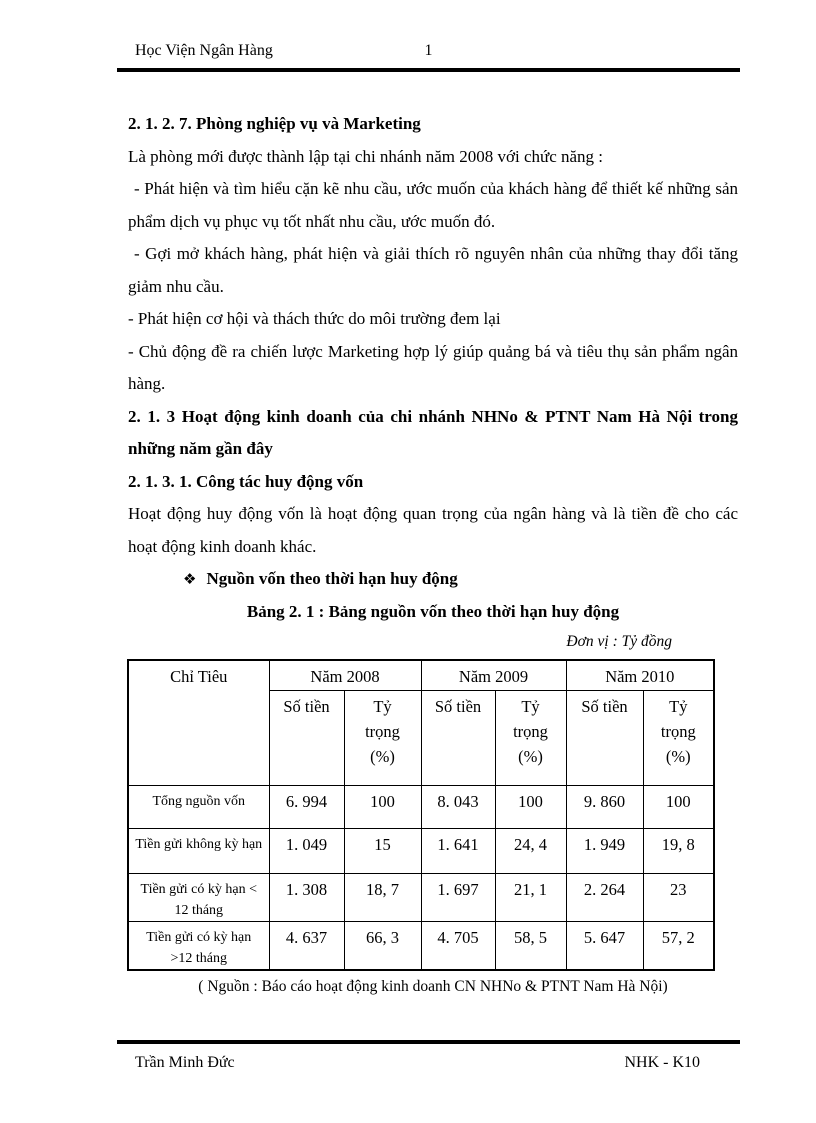 The width and height of the screenshot is (816, 1123). What do you see at coordinates (678, 897) in the screenshot?
I see `cell-value: 23` at bounding box center [678, 897].